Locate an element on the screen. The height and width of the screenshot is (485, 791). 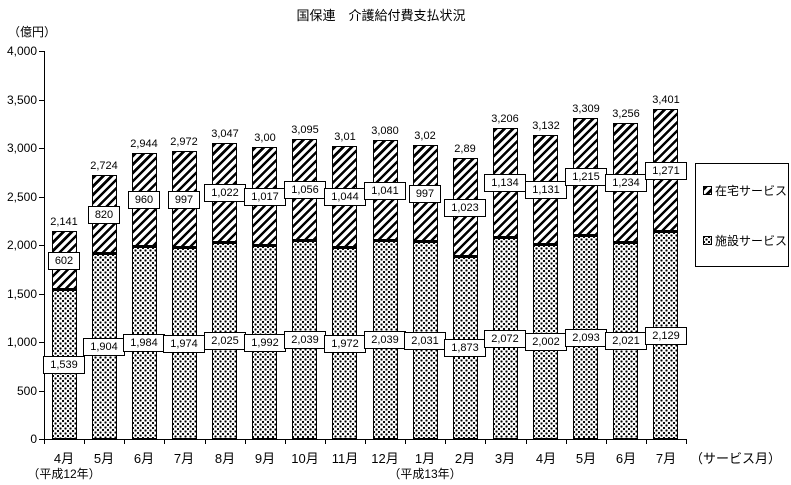
x-axis-suffix-label: （サービス月） is located at coordinates (736, 458).